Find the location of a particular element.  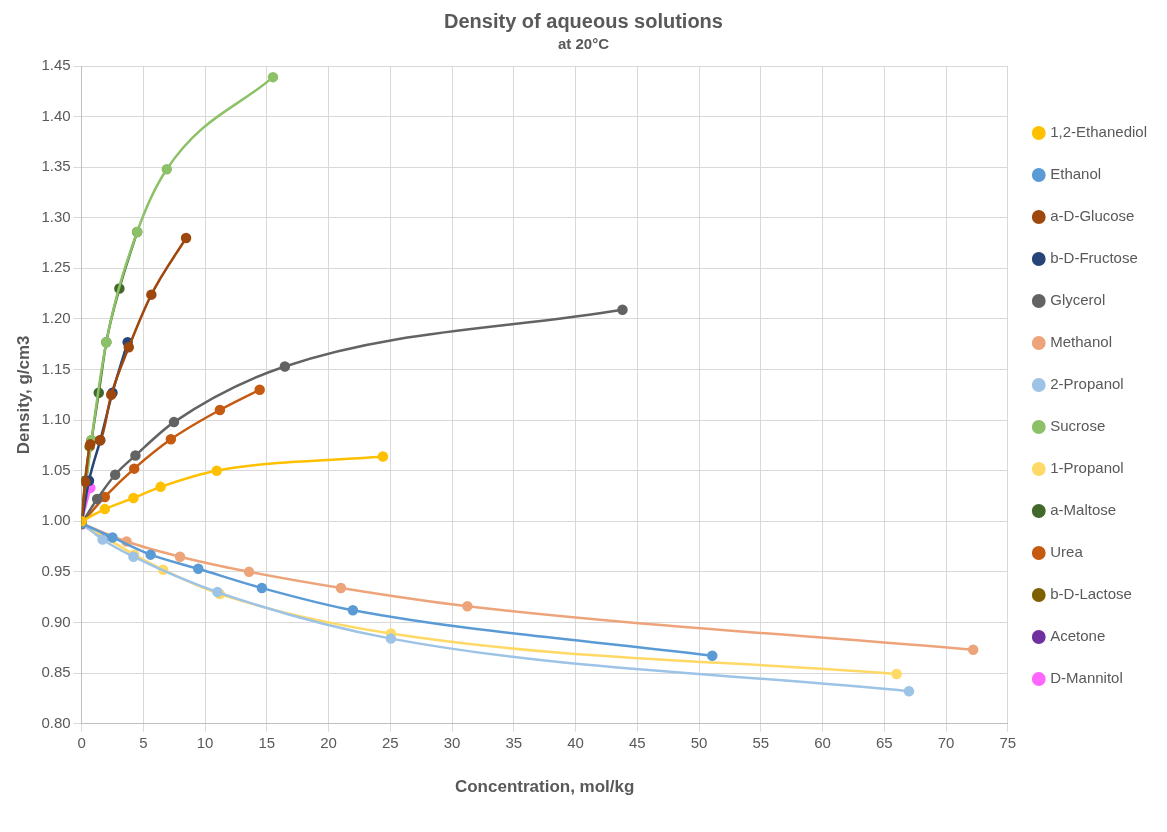

y-tick-label: 1.10 is located at coordinates (56, 419).